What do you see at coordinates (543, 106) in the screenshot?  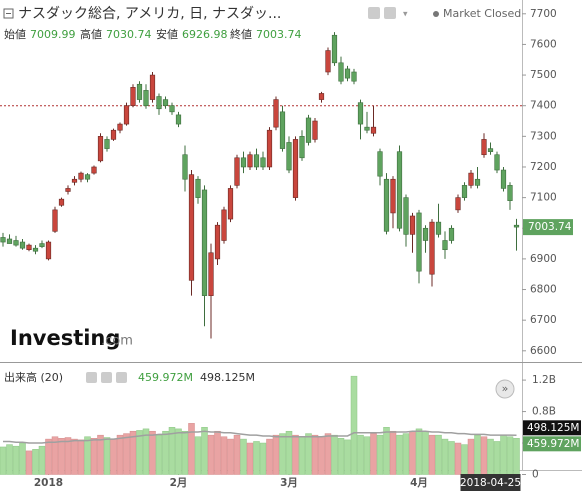 I see `y-tick-label: 7400` at bounding box center [543, 106].